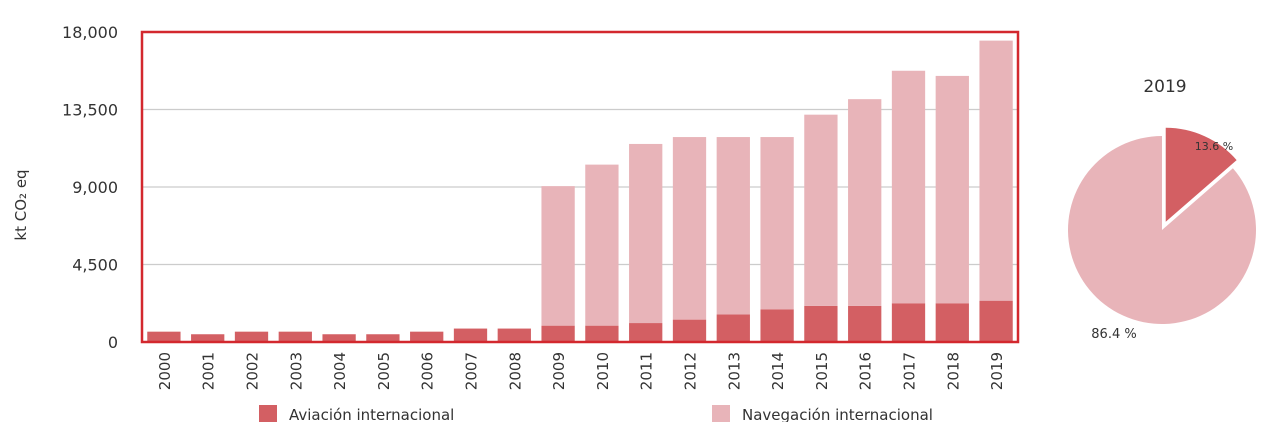 The image size is (1262, 422). I want to click on y-tick-label: 0, so click(113, 342).